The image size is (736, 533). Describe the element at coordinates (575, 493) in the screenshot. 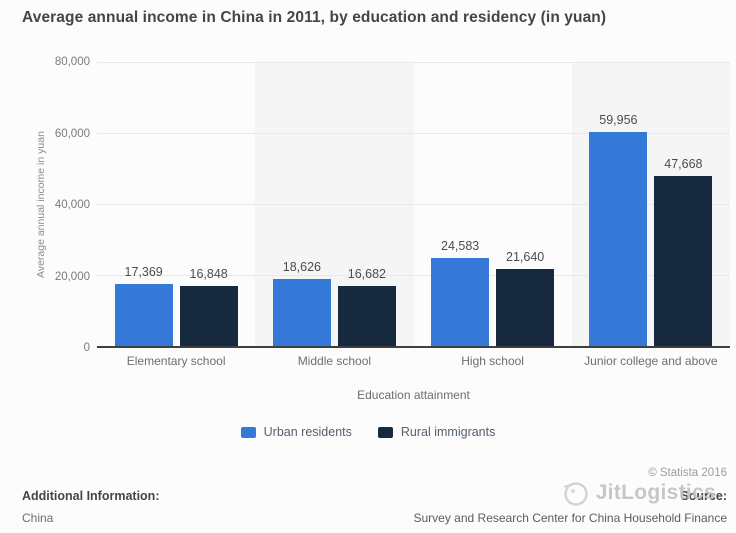

I see `jitlogistics-logo-icon` at that location.